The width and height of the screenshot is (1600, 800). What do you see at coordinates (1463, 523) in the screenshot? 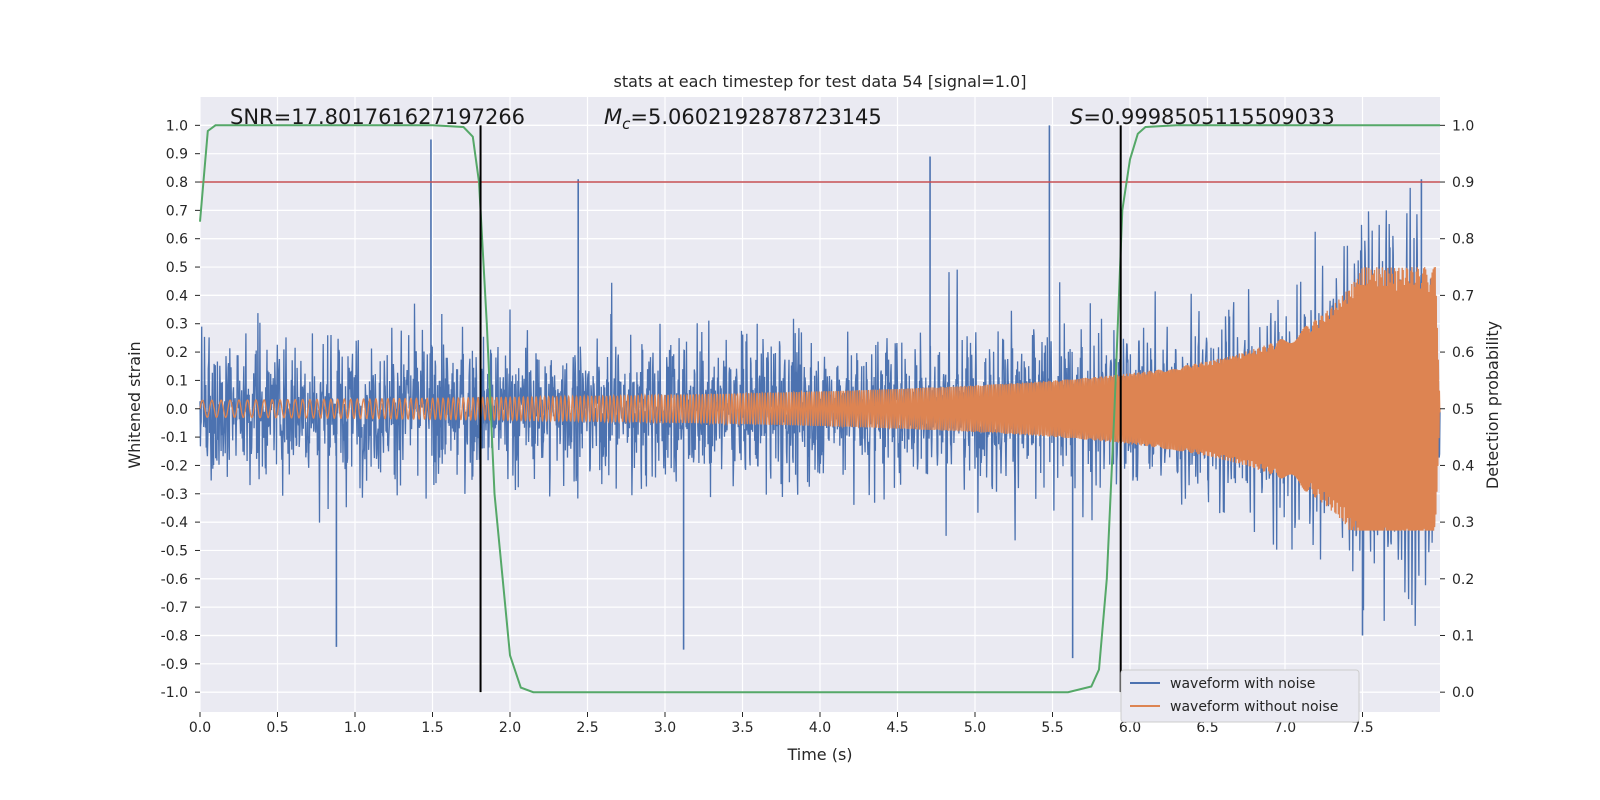
I see `y-right-tick-label: 0.3` at bounding box center [1463, 523].